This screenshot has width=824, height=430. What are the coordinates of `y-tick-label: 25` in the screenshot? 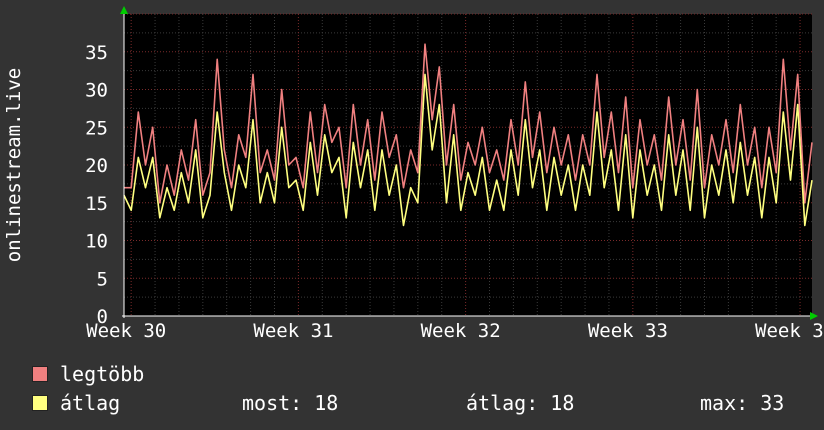 It's located at (96, 128).